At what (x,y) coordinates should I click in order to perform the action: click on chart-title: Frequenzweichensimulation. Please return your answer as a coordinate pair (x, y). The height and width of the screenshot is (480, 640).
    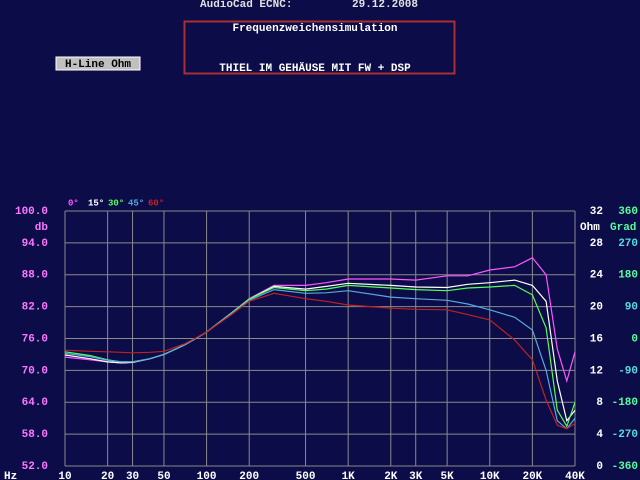
    Looking at the image, I should click on (314, 29).